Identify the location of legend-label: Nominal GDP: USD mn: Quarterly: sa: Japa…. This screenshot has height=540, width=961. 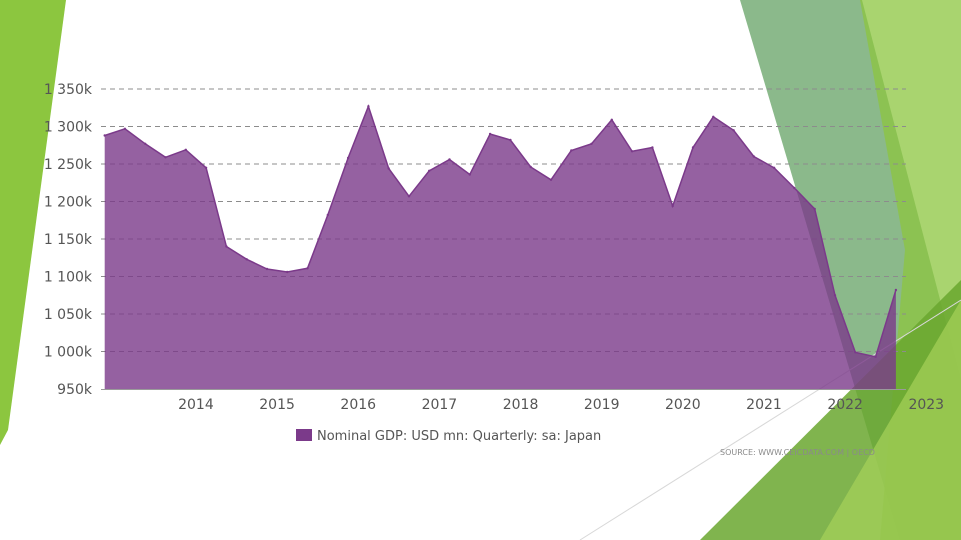
(459, 436).